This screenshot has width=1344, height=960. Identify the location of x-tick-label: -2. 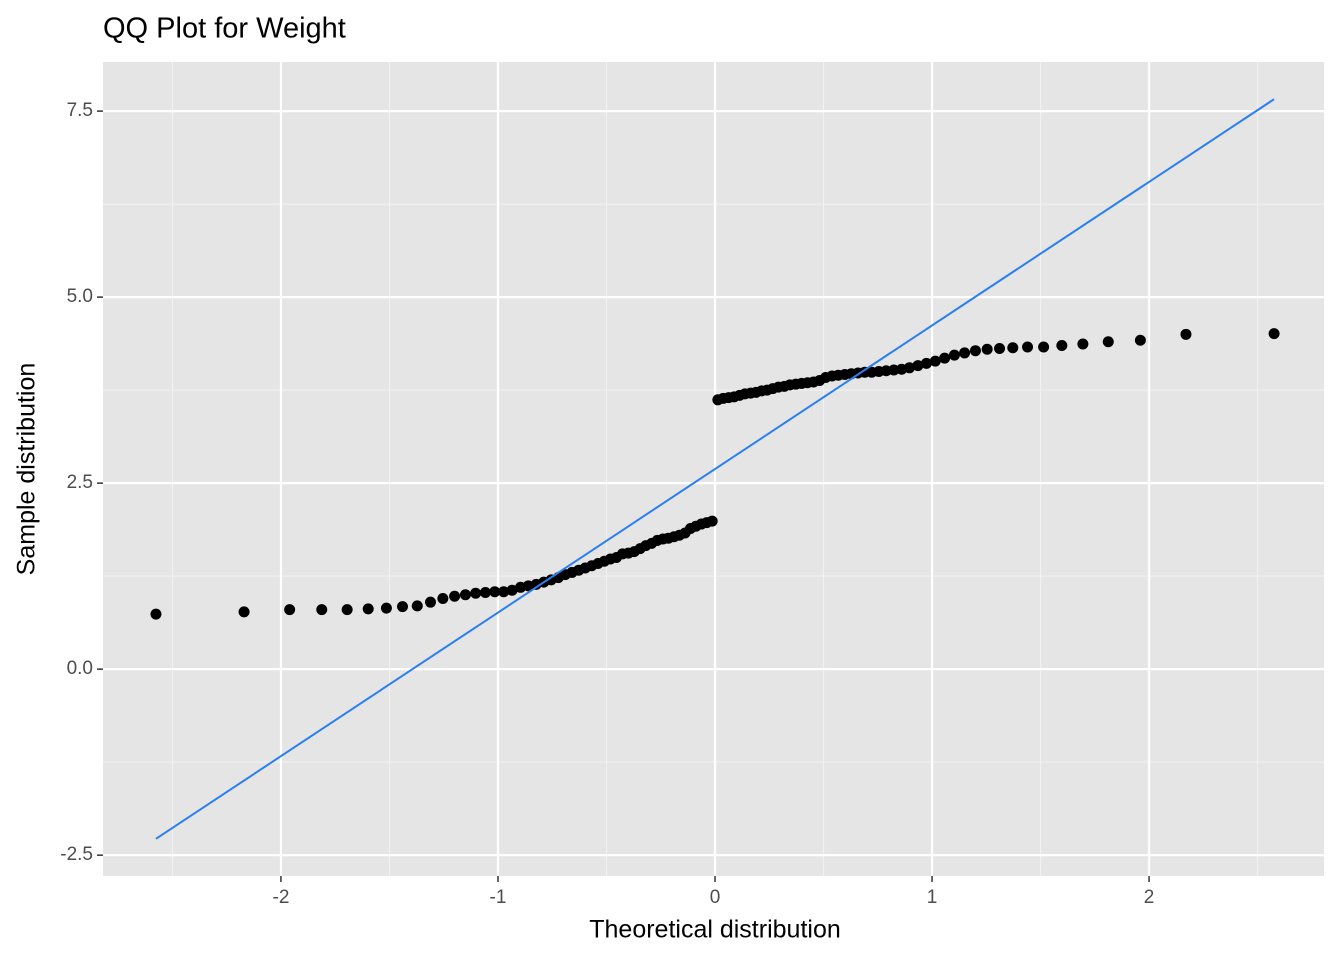
(281, 897).